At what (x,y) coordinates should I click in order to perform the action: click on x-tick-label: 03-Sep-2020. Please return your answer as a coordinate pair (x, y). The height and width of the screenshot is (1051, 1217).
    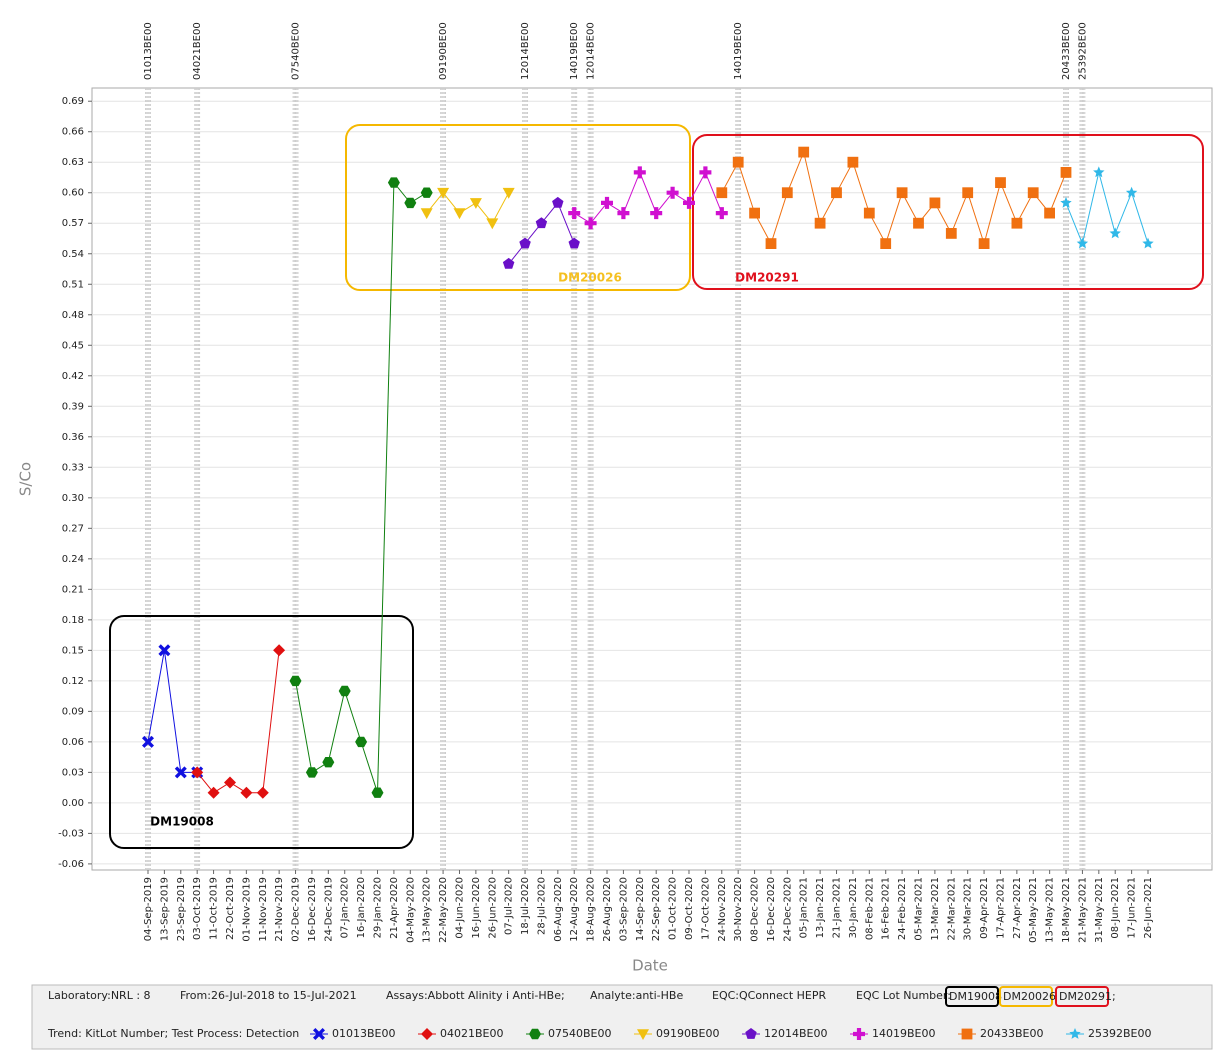
    Looking at the image, I should click on (623, 909).